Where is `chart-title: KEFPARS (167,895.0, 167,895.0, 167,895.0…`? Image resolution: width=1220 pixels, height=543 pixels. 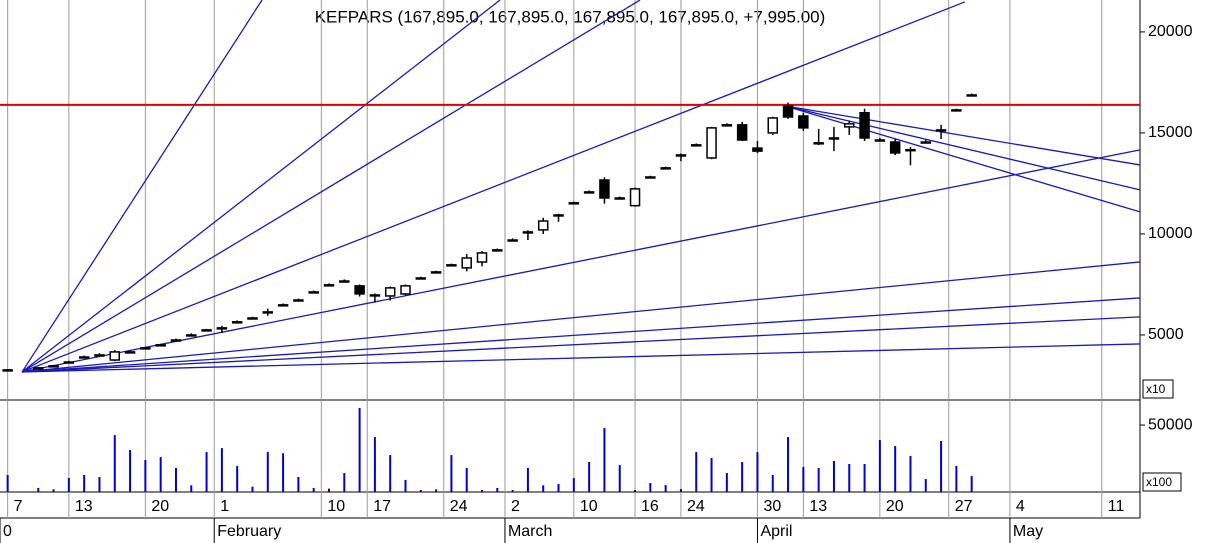 chart-title: KEFPARS (167,895.0, 167,895.0, 167,895.0… is located at coordinates (570, 16).